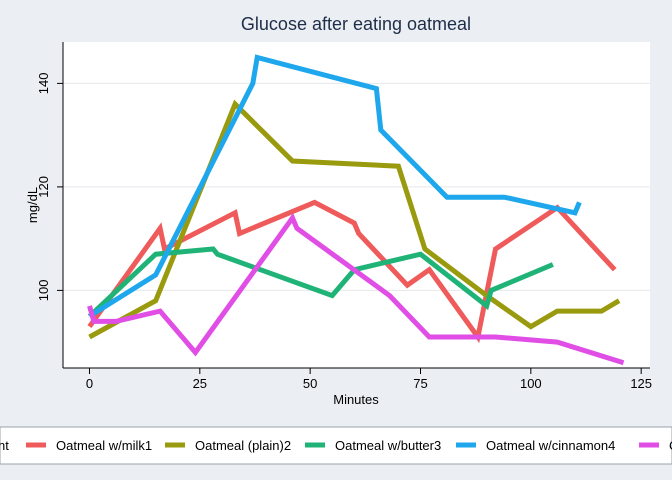  Describe the element at coordinates (32, 205) in the screenshot. I see `y-axis-title: mg/dL` at that location.